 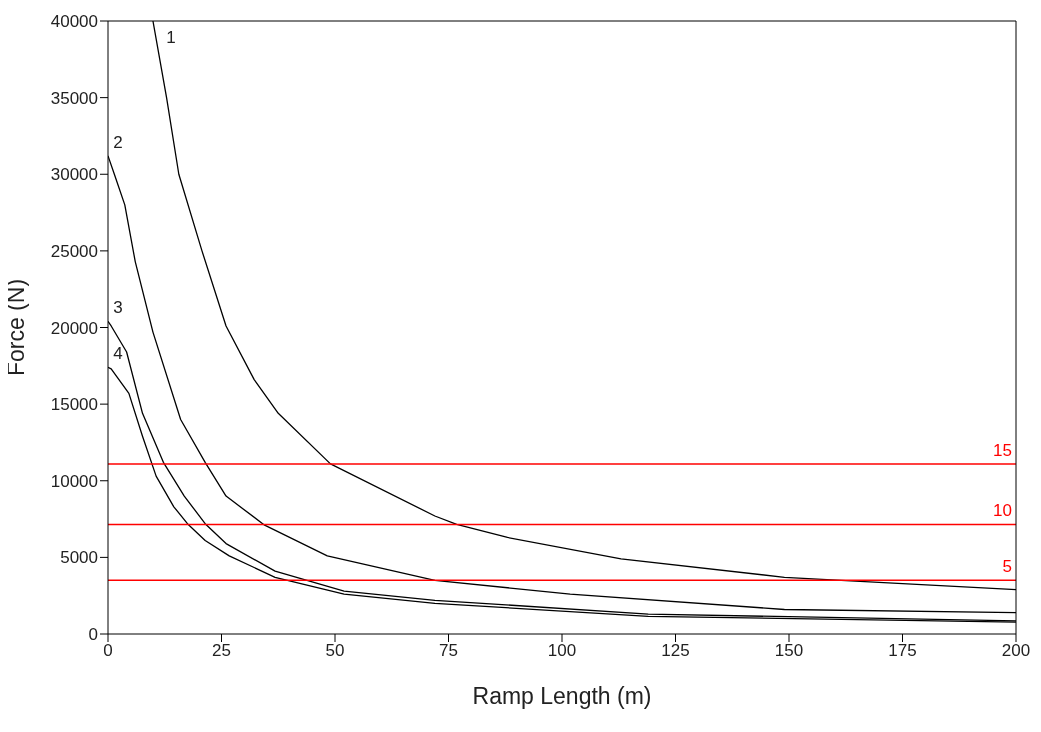 What do you see at coordinates (74, 481) in the screenshot?
I see `y-tick-label: 10000` at bounding box center [74, 481].